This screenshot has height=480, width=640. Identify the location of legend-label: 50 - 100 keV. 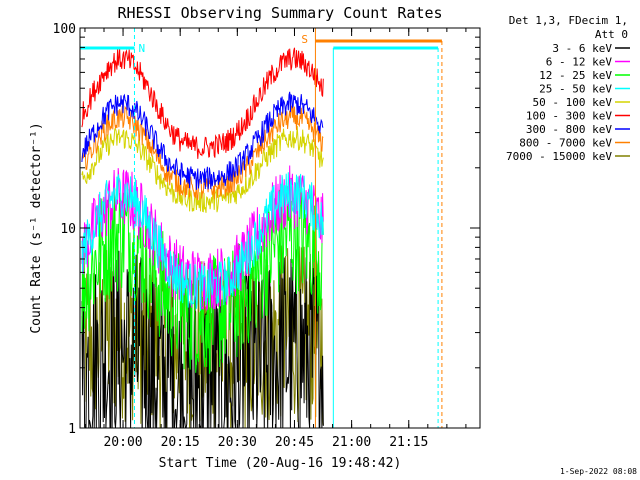
(573, 102).